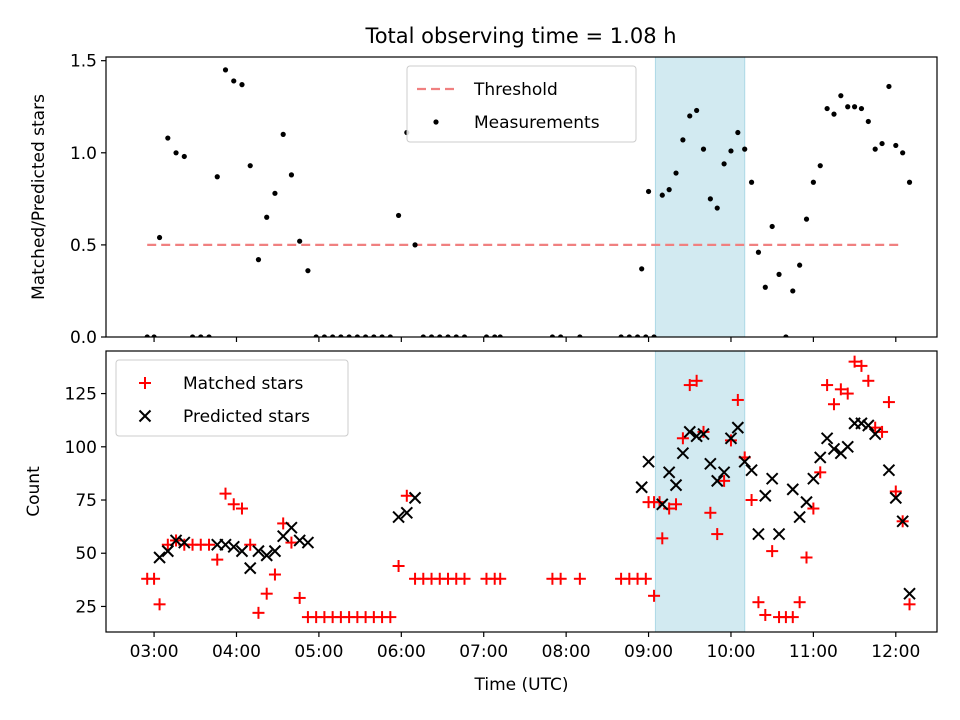 The image size is (960, 720). I want to click on x-tick-label: 09:00, so click(648, 652).